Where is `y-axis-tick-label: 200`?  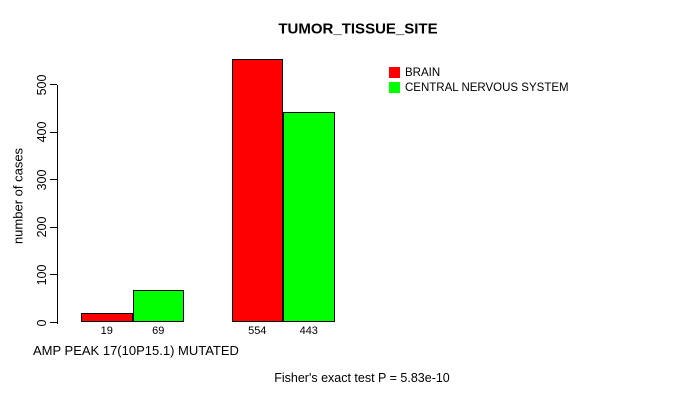 y-axis-tick-label: 200 is located at coordinates (42, 227).